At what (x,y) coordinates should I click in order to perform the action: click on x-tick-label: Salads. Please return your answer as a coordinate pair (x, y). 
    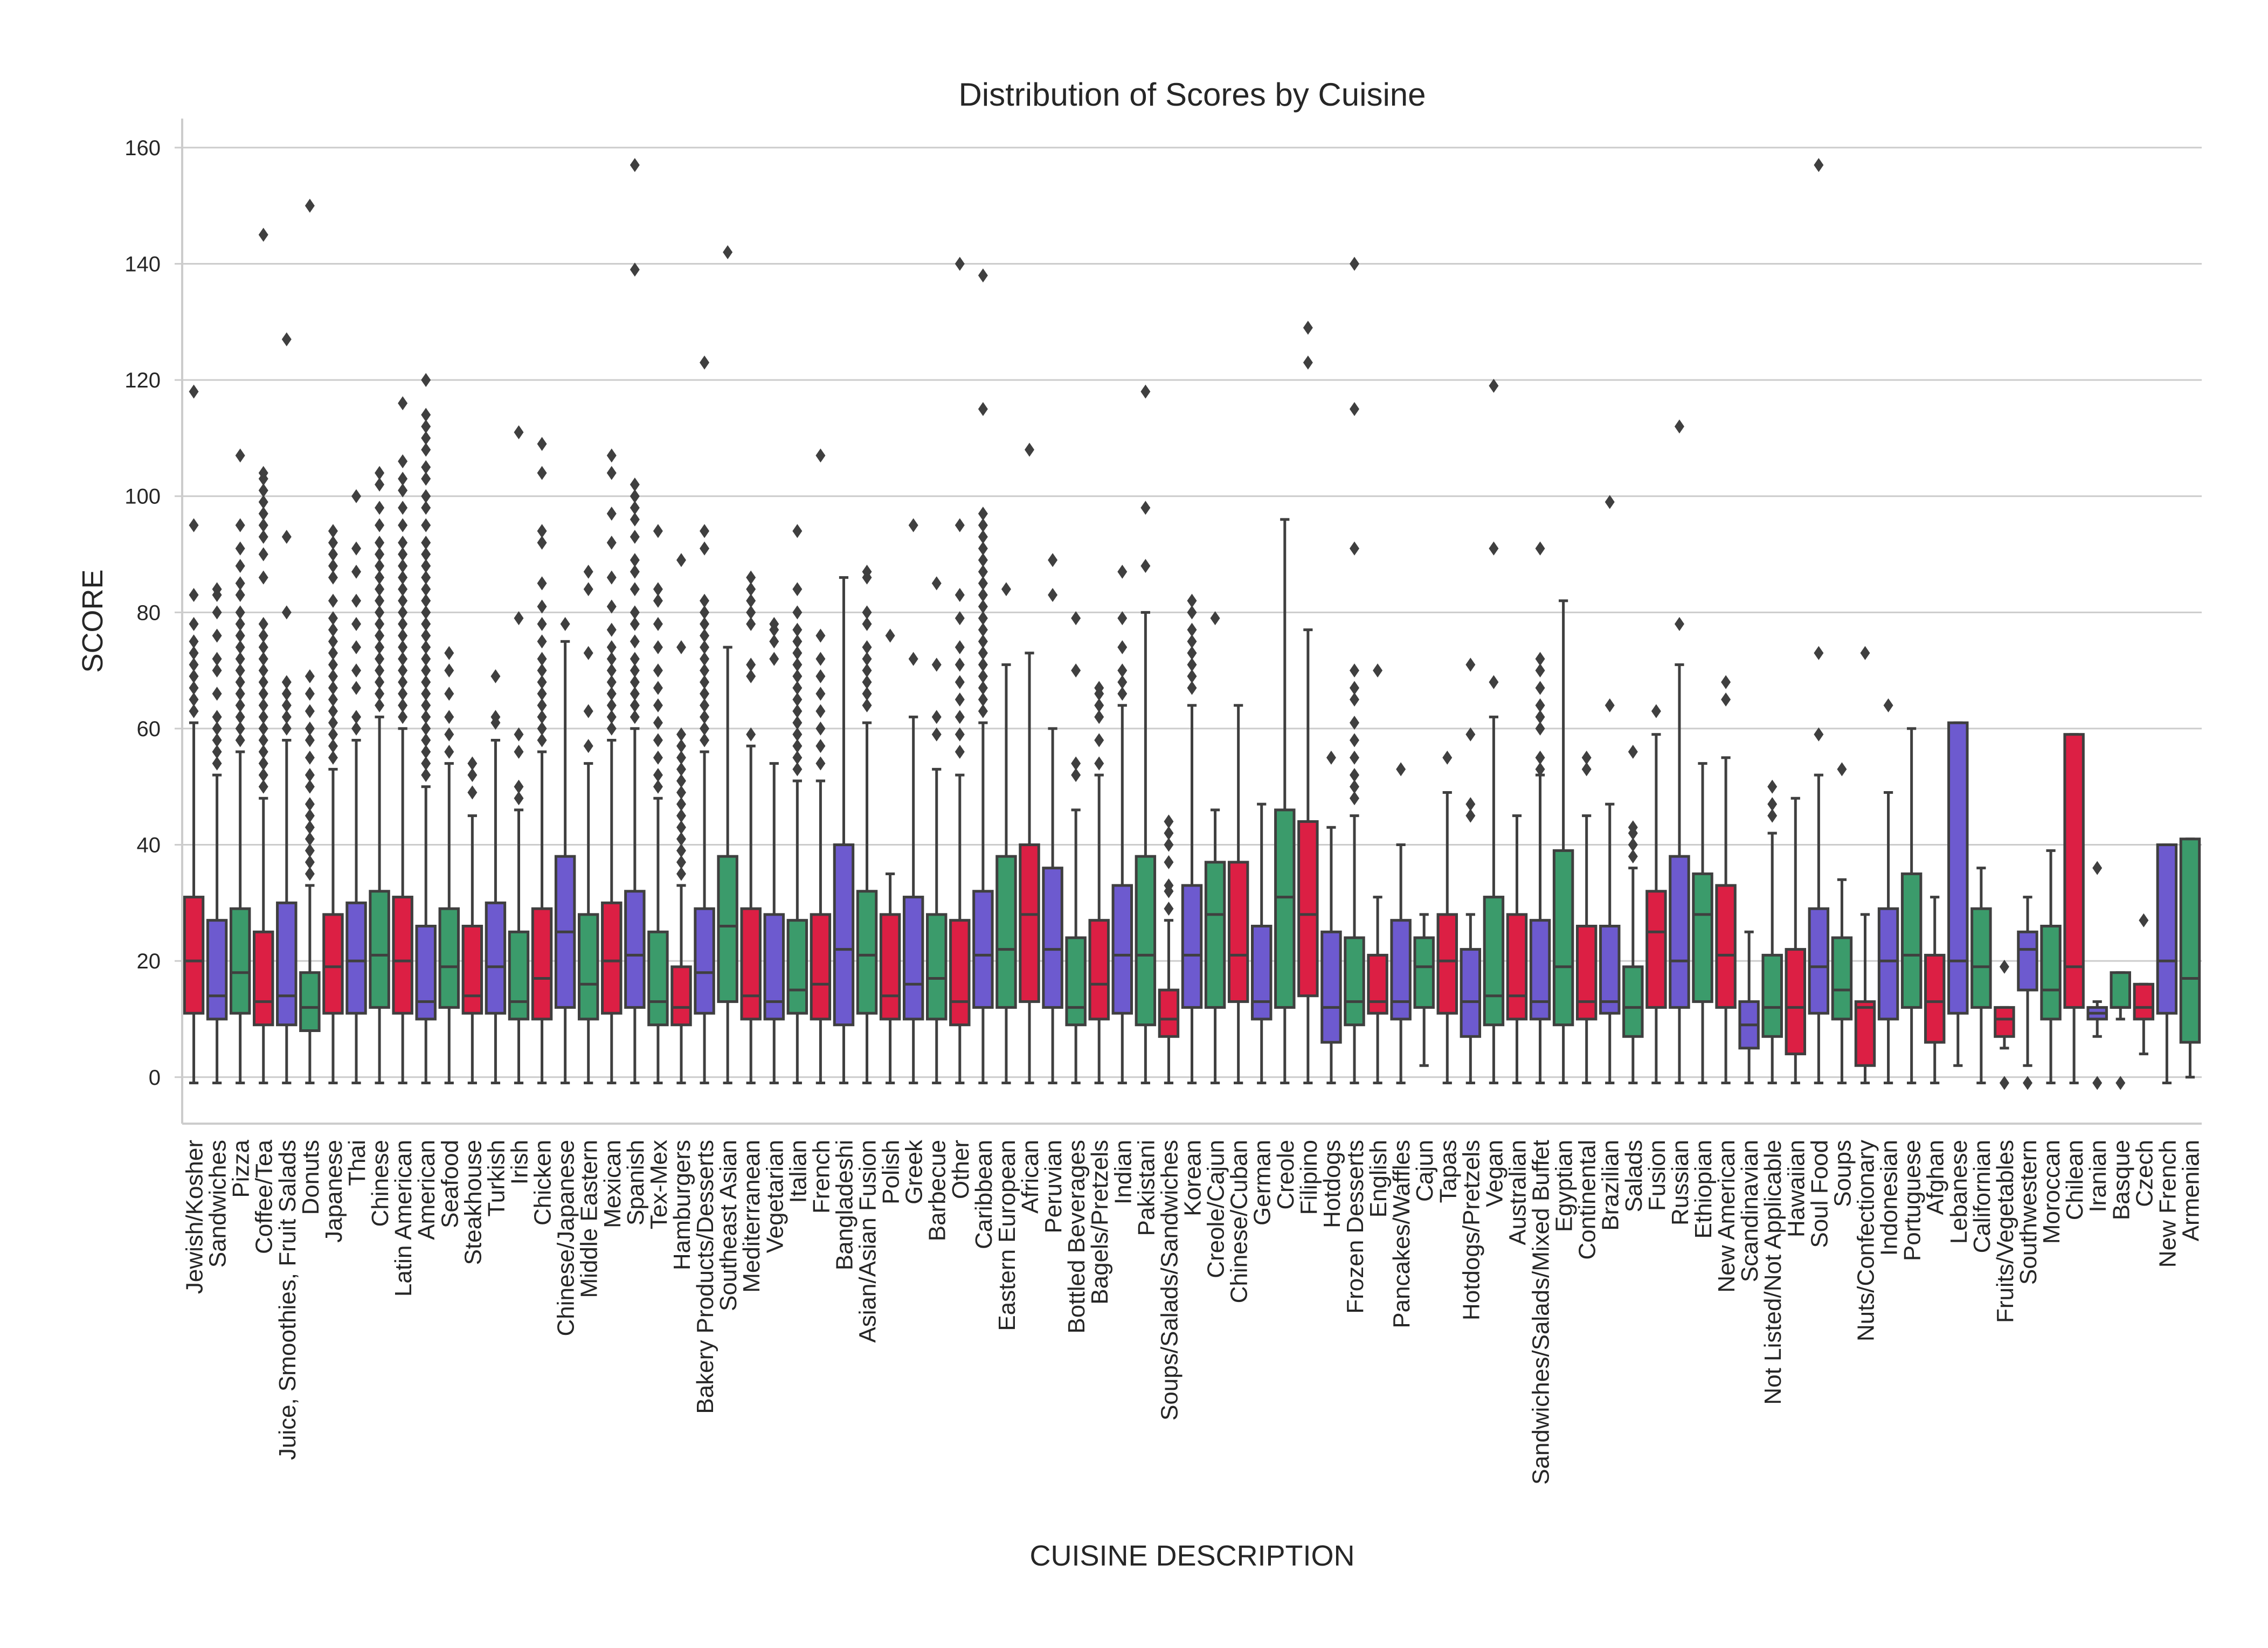
    Looking at the image, I should click on (1634, 1176).